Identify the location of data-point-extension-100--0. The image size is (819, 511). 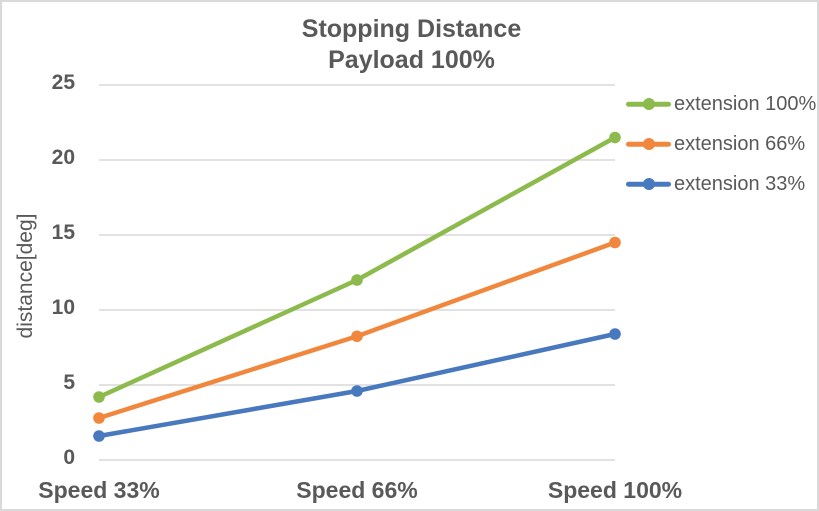
(99, 397).